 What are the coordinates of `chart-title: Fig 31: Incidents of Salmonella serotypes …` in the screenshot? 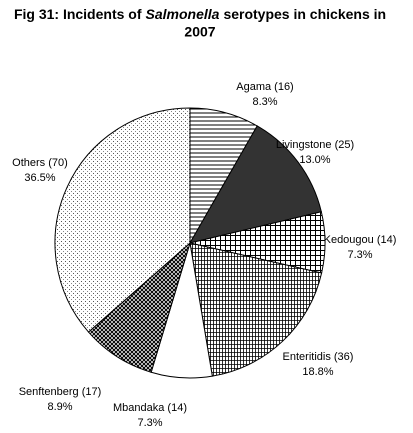 It's located at (200, 14).